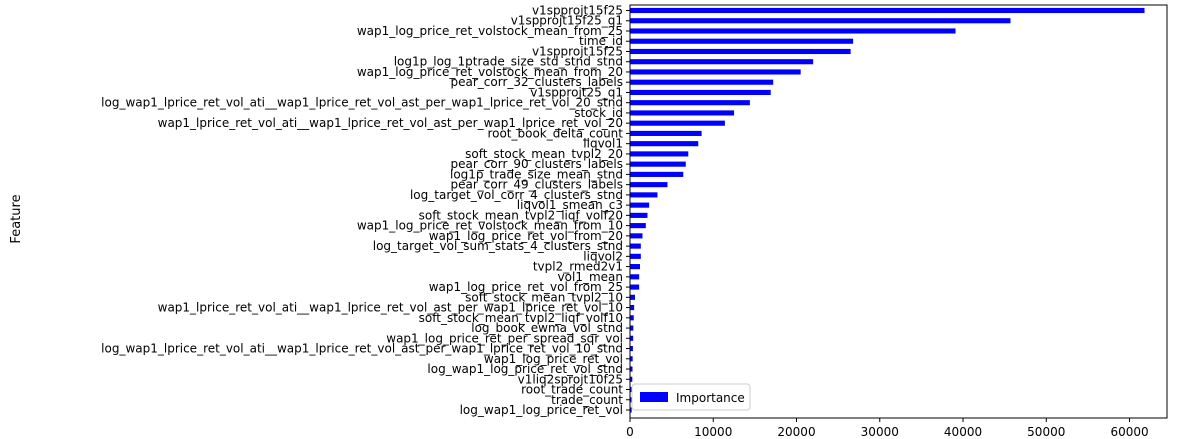 The width and height of the screenshot is (1186, 439). Describe the element at coordinates (578, 267) in the screenshot. I see `y-tick-label-25: tvpl2_rmed2v1` at that location.